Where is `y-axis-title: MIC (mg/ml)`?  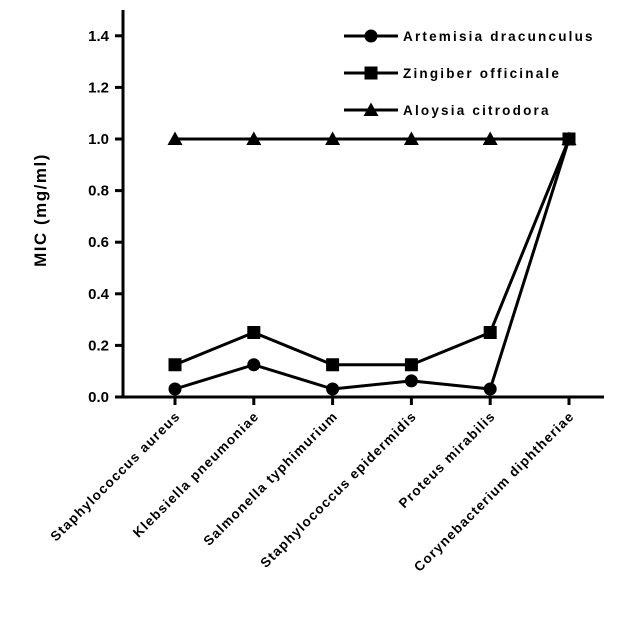
y-axis-title: MIC (mg/ml) is located at coordinates (40, 210).